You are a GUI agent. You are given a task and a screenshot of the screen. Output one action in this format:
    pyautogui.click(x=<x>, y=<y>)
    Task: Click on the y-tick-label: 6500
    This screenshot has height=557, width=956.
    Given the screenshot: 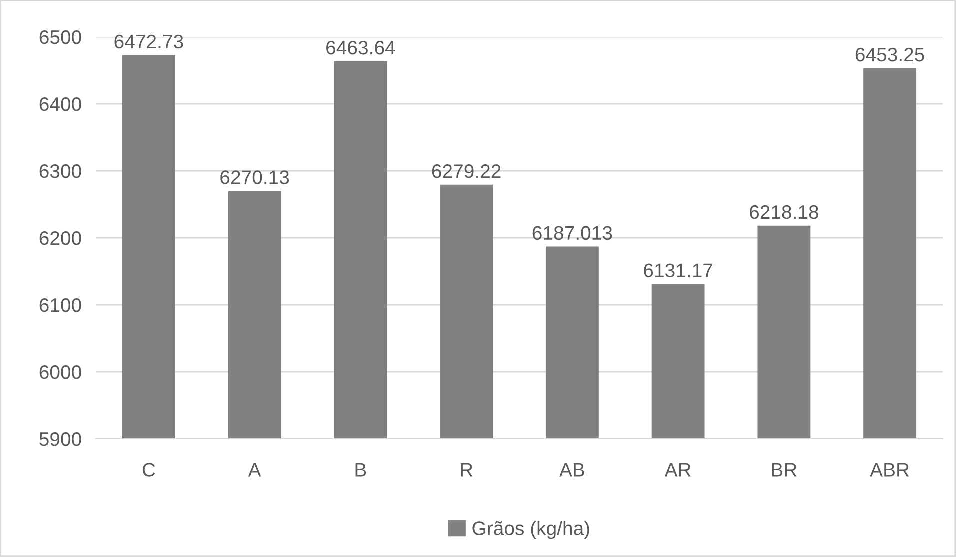 What is the action you would take?
    pyautogui.click(x=61, y=37)
    